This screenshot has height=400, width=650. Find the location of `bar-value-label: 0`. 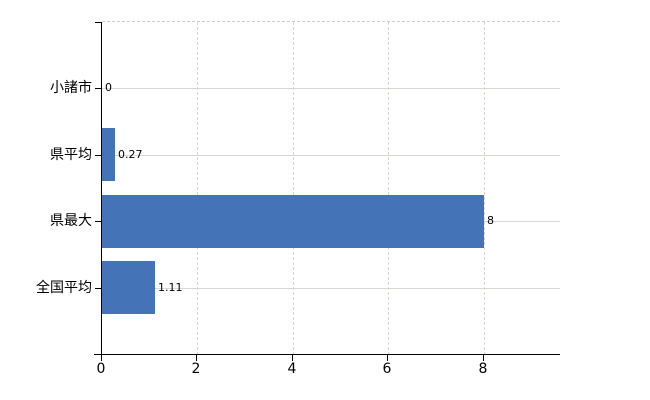

bar-value-label: 0 is located at coordinates (108, 87).